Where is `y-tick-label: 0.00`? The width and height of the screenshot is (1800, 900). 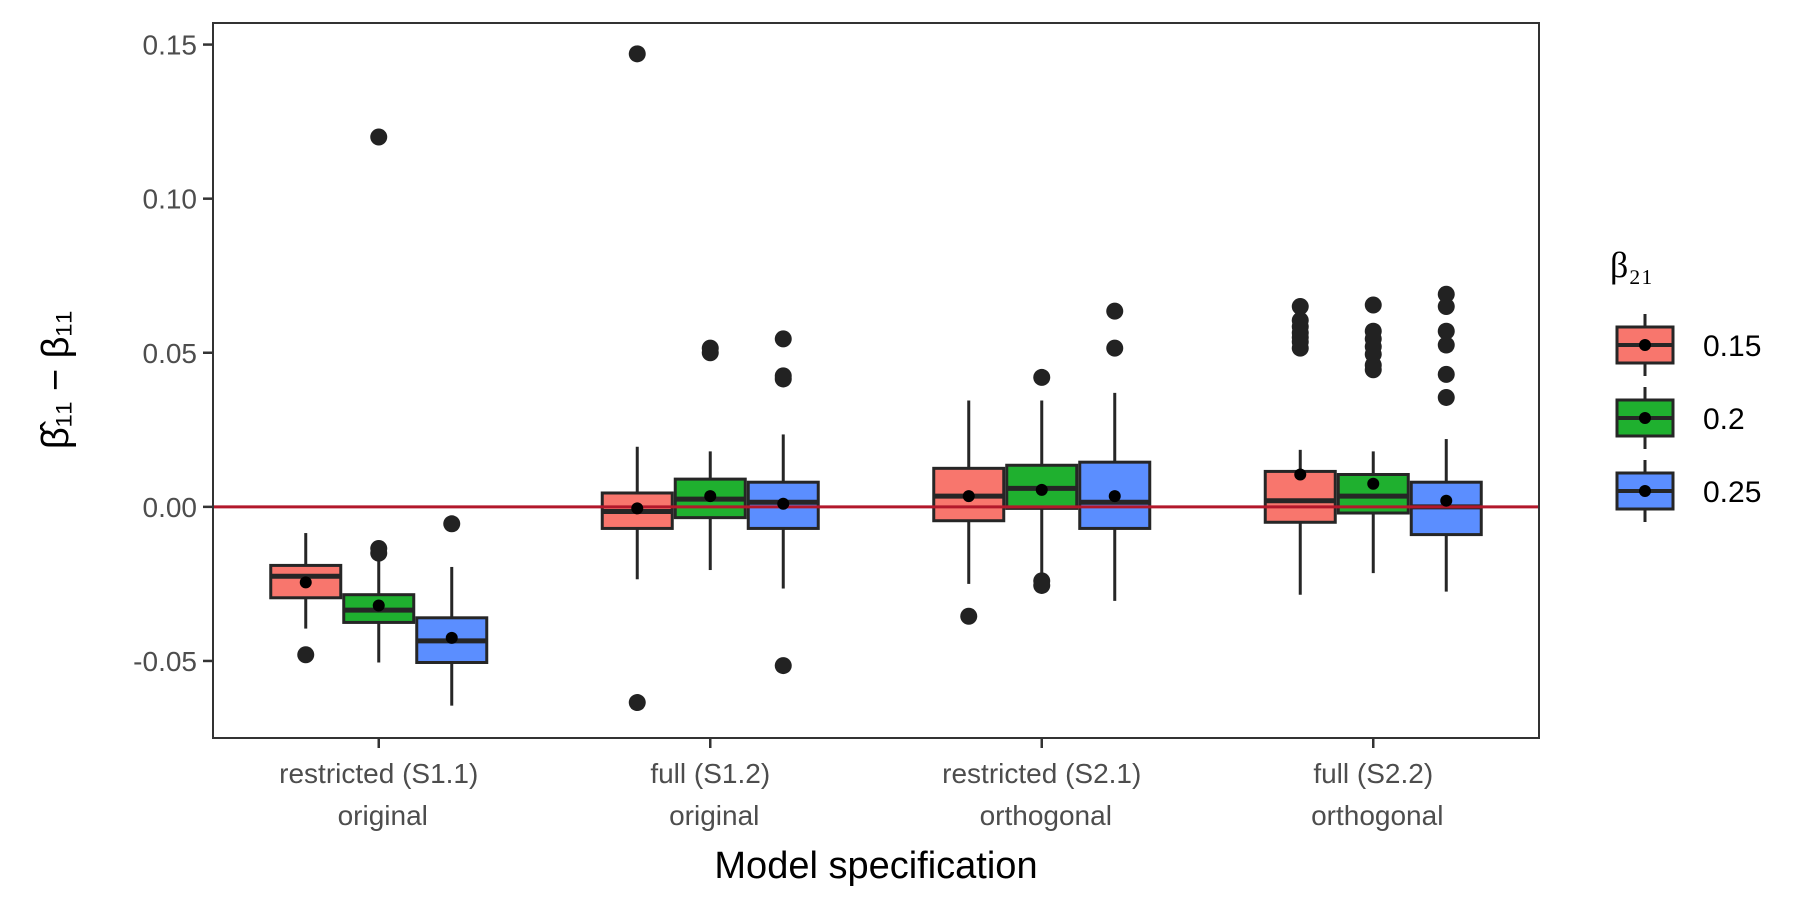 y-tick-label: 0.00 is located at coordinates (170, 507).